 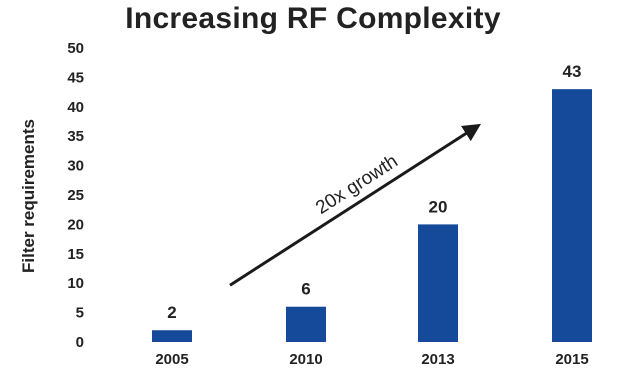 What do you see at coordinates (306, 324) in the screenshot?
I see `bar-2010` at bounding box center [306, 324].